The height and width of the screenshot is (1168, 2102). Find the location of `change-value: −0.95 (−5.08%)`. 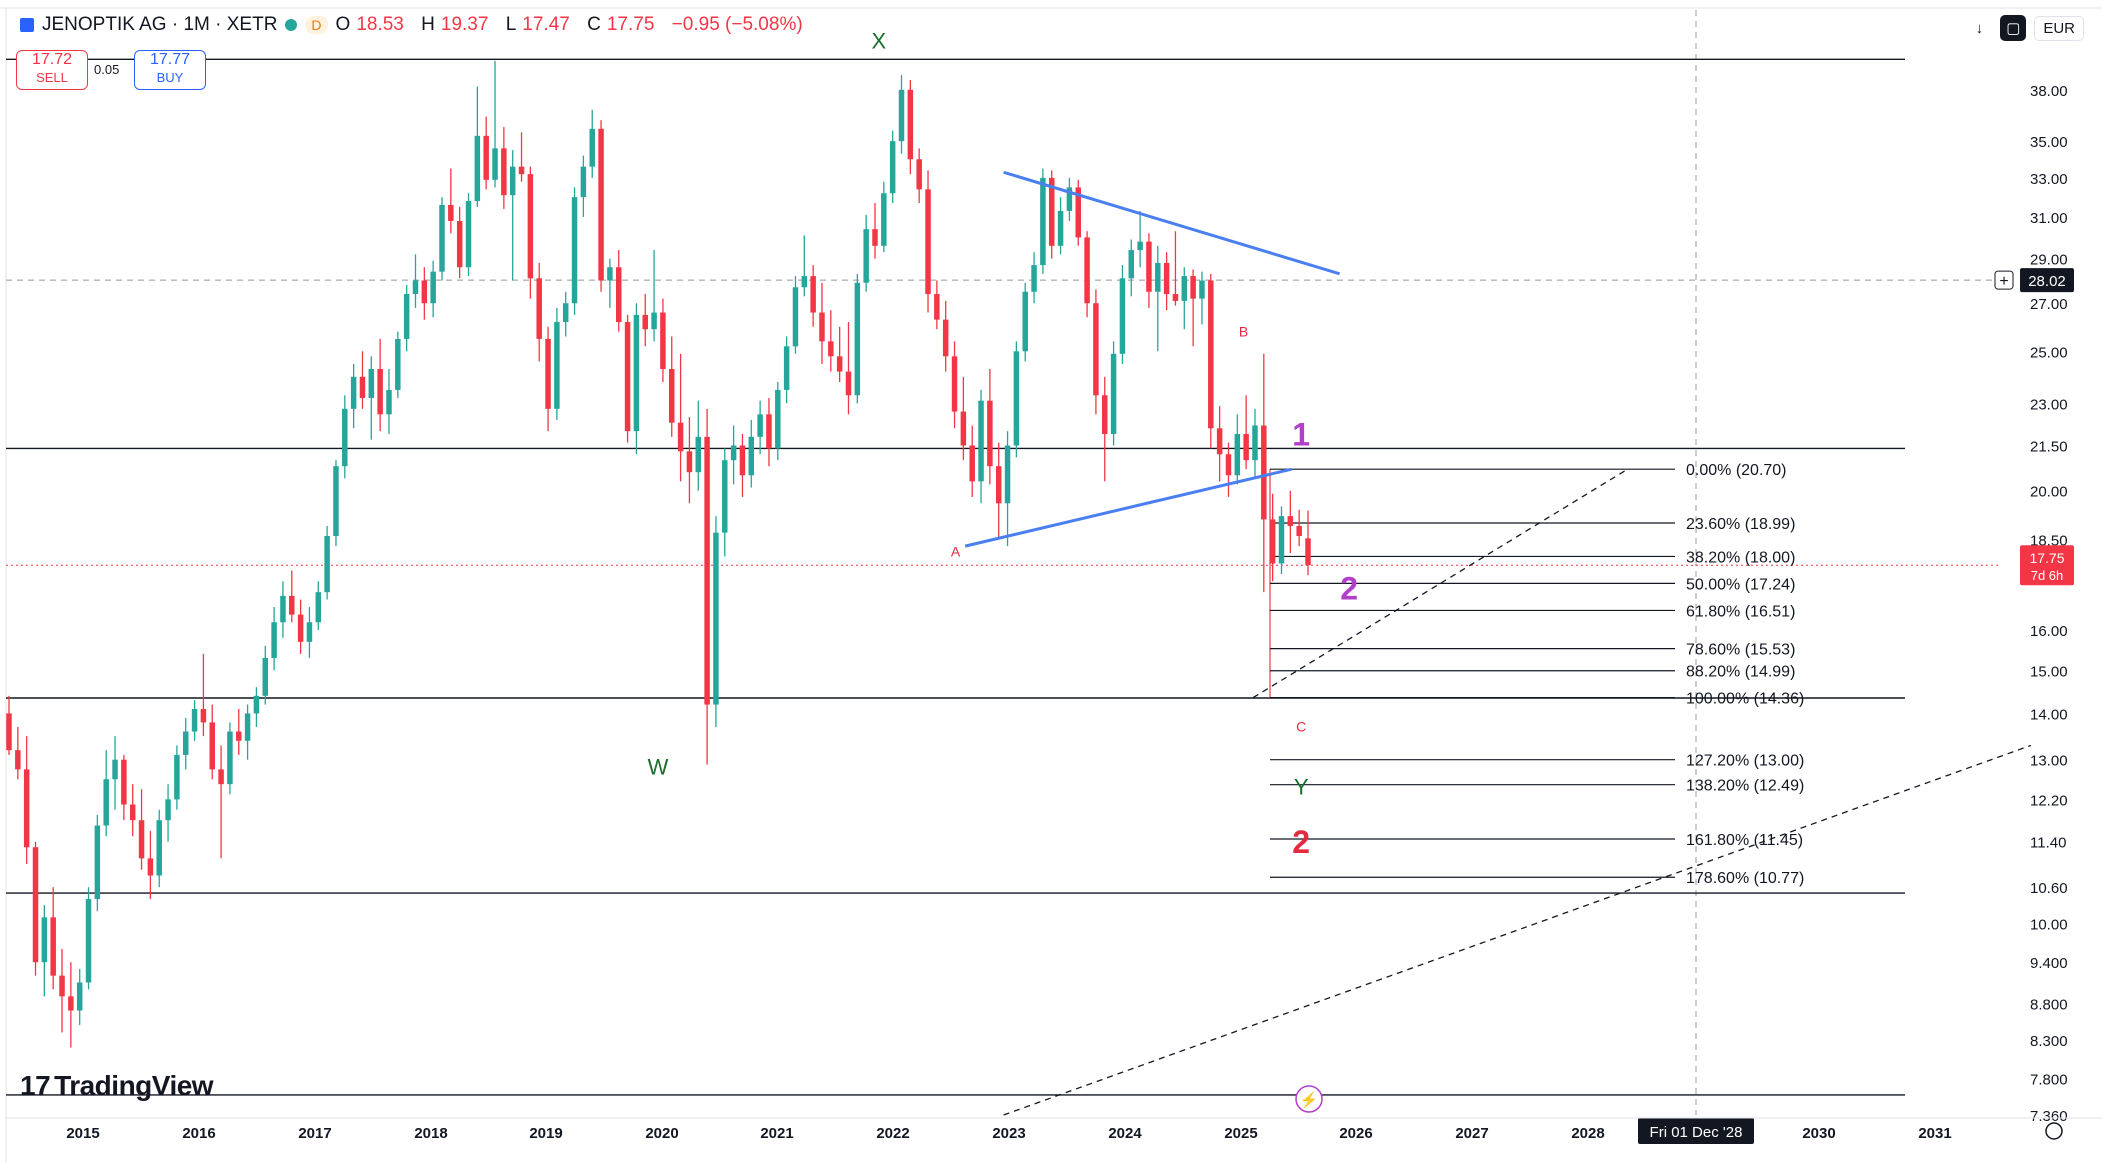

change-value: −0.95 (−5.08%) is located at coordinates (737, 24).